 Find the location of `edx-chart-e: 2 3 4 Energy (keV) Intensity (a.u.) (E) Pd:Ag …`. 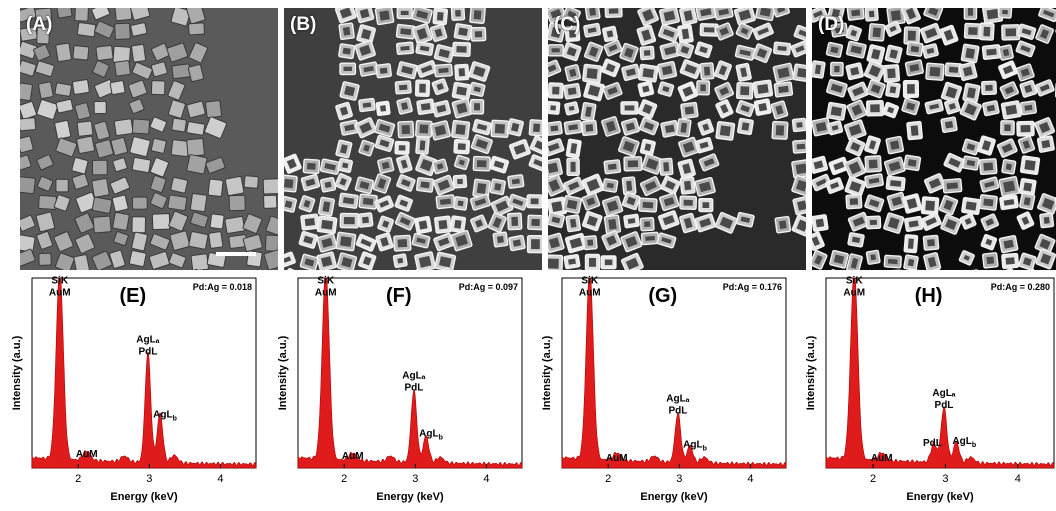

edx-chart-e: 2 3 4 Energy (keV) Intensity (a.u.) (E) Pd:Ag … is located at coordinates (134, 389).